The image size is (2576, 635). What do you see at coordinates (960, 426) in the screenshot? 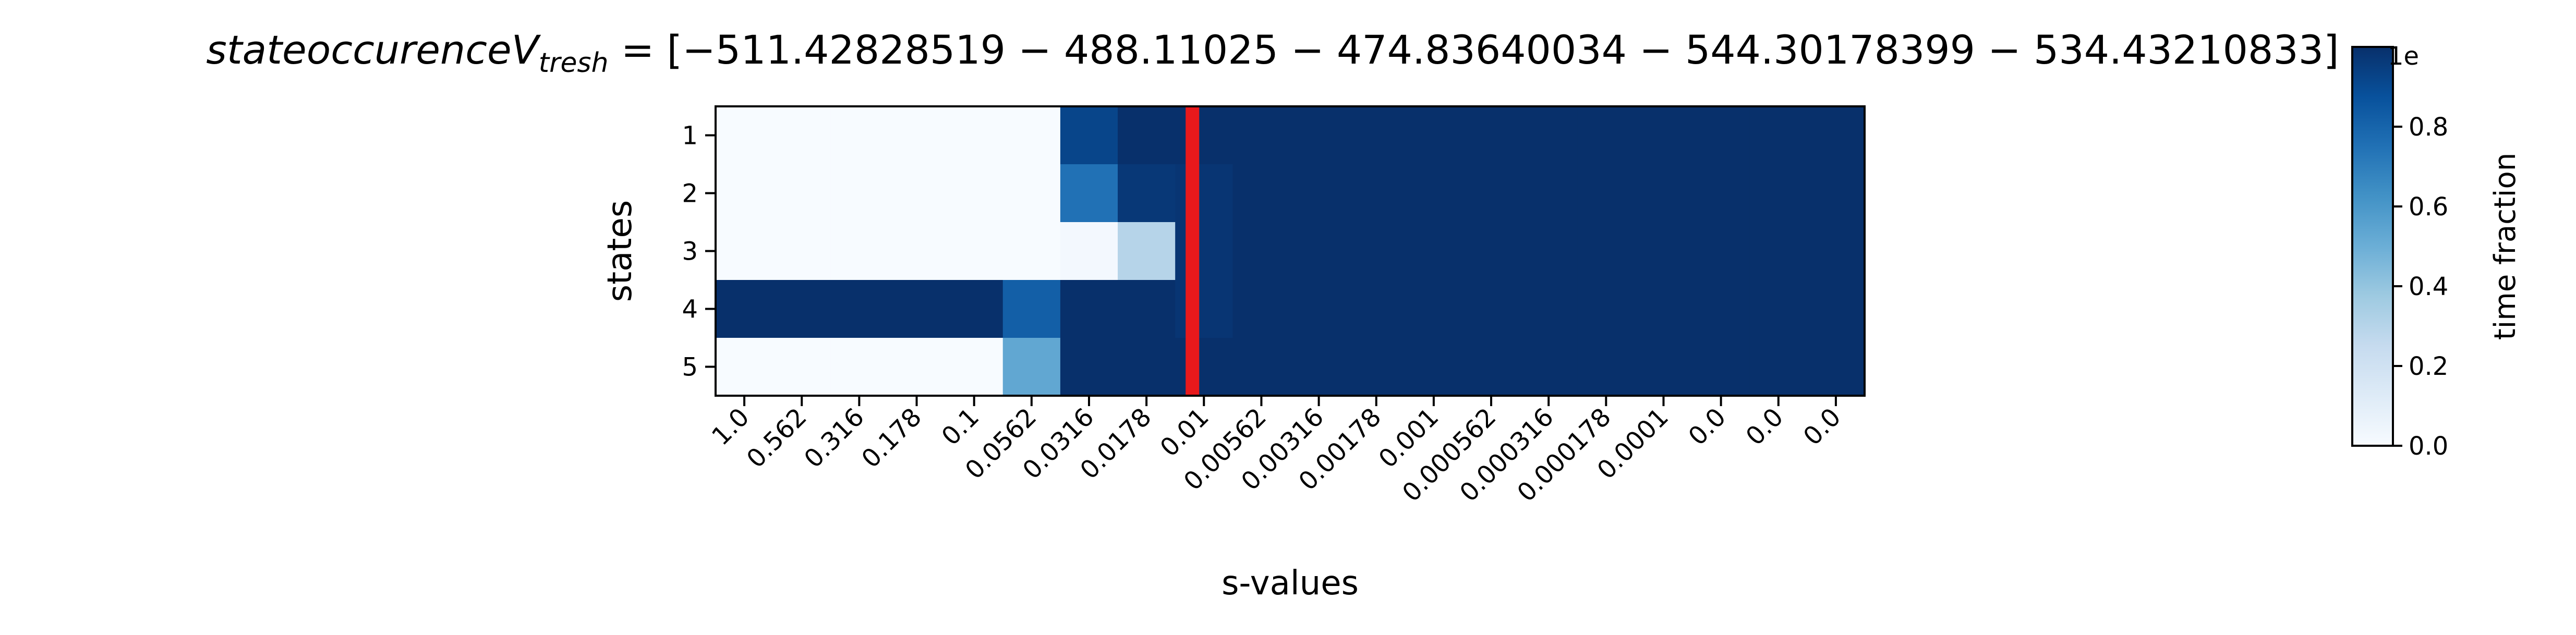
I see `x-tick-label: 0.1` at bounding box center [960, 426].